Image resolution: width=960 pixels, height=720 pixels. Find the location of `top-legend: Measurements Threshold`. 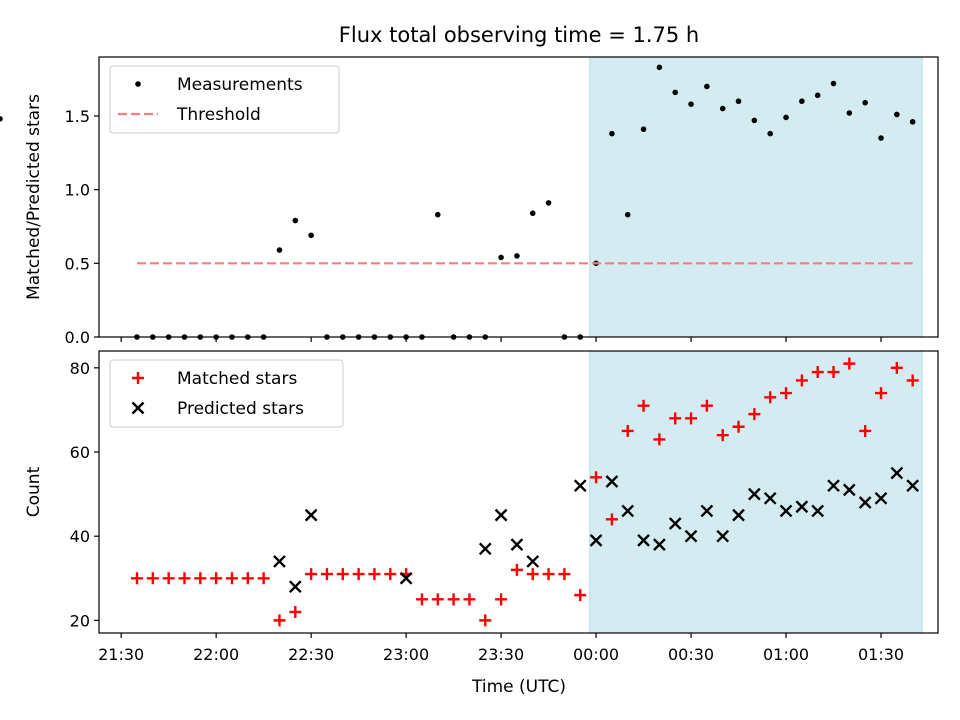

top-legend: Measurements Threshold is located at coordinates (224, 99).